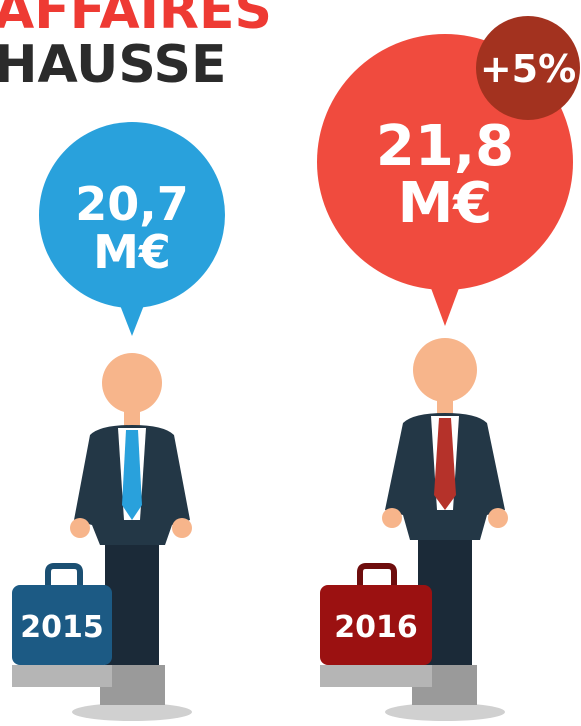 The width and height of the screenshot is (581, 726). What do you see at coordinates (132, 204) in the screenshot?
I see `amount: 20,7` at bounding box center [132, 204].